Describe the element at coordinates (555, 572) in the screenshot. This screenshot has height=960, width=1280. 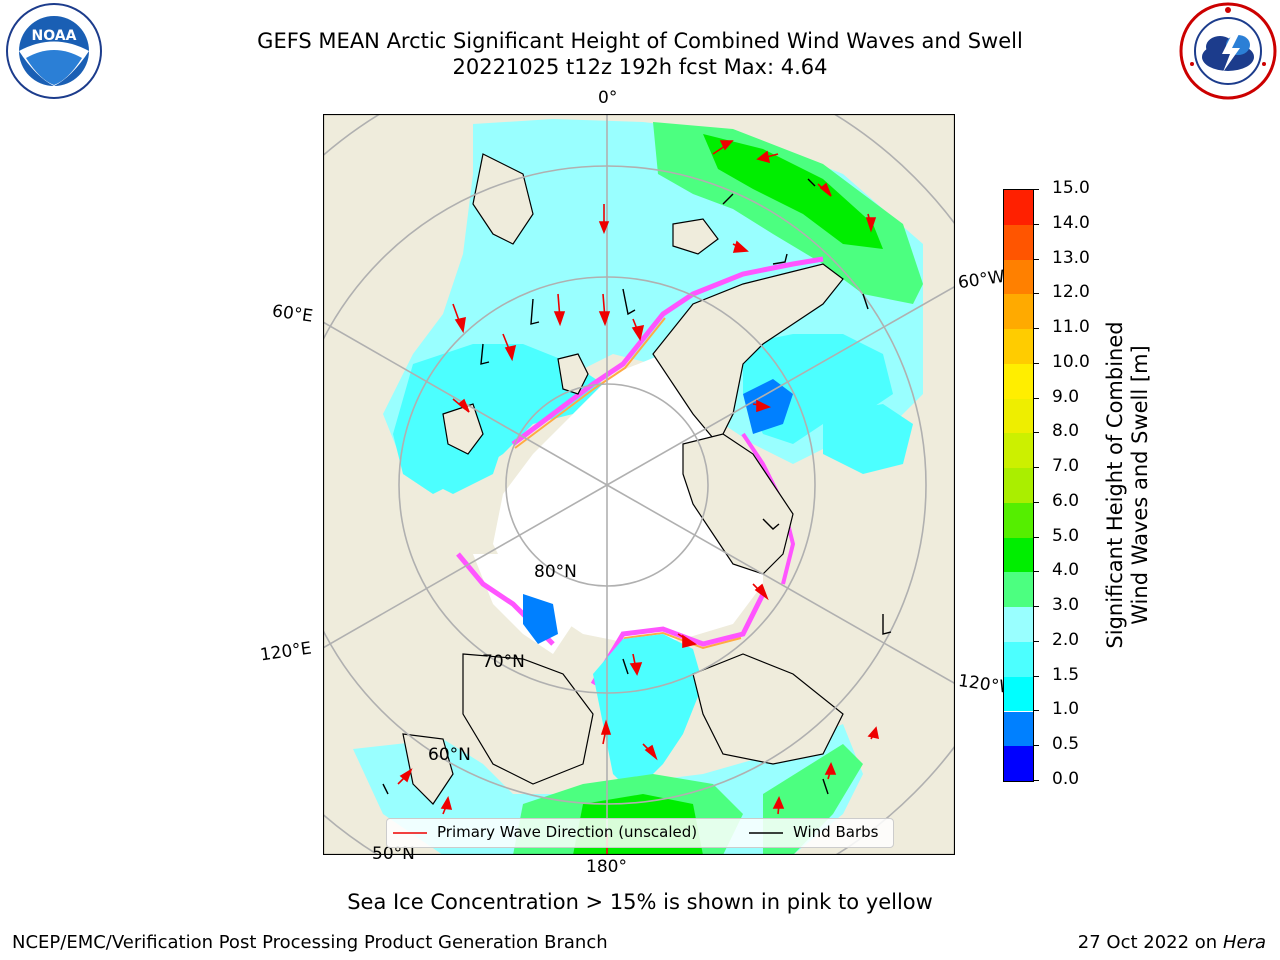
I see `lat-label-80: 80°N` at that location.